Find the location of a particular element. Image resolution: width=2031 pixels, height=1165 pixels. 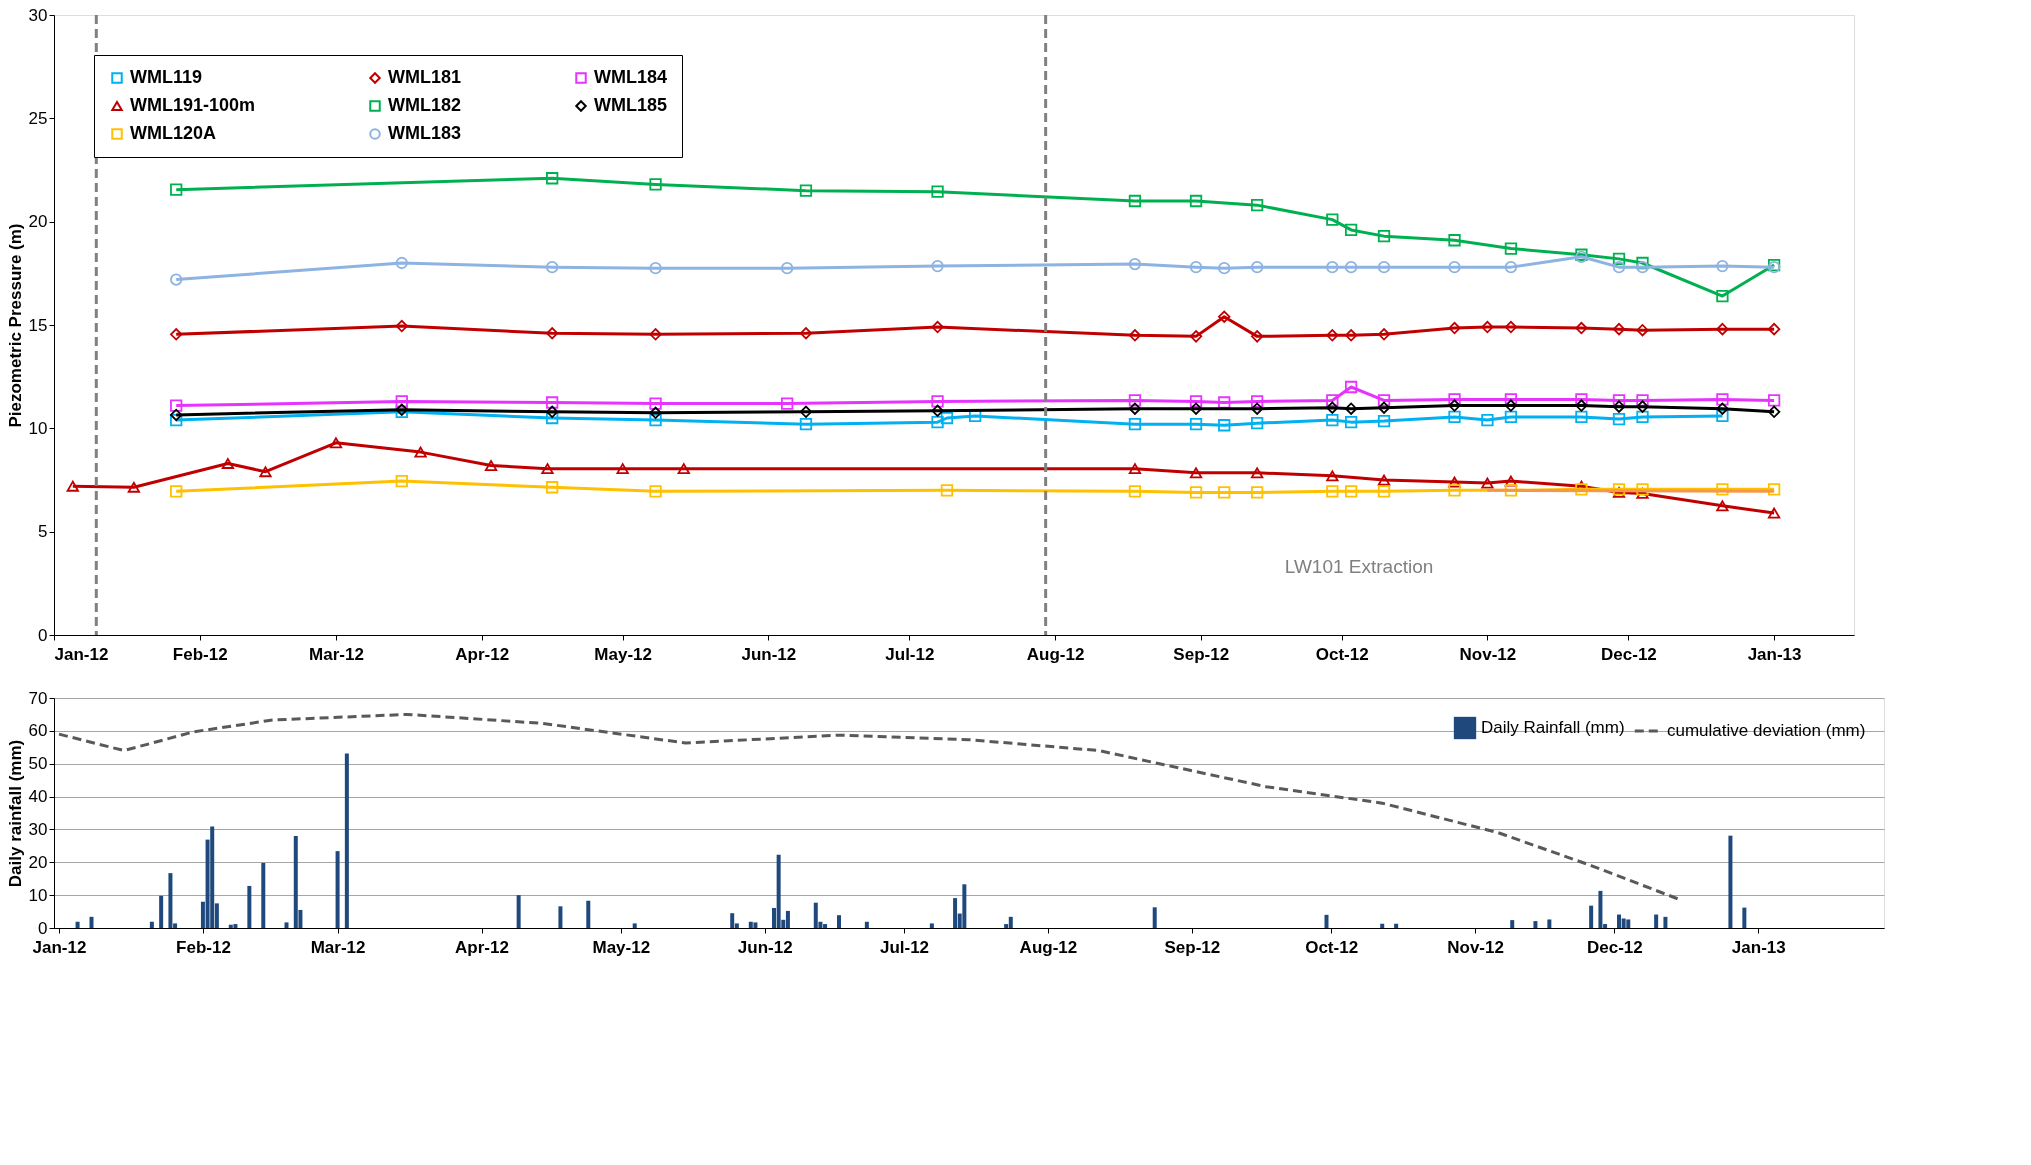

x-tick-label: Jul-12 is located at coordinates (904, 947).